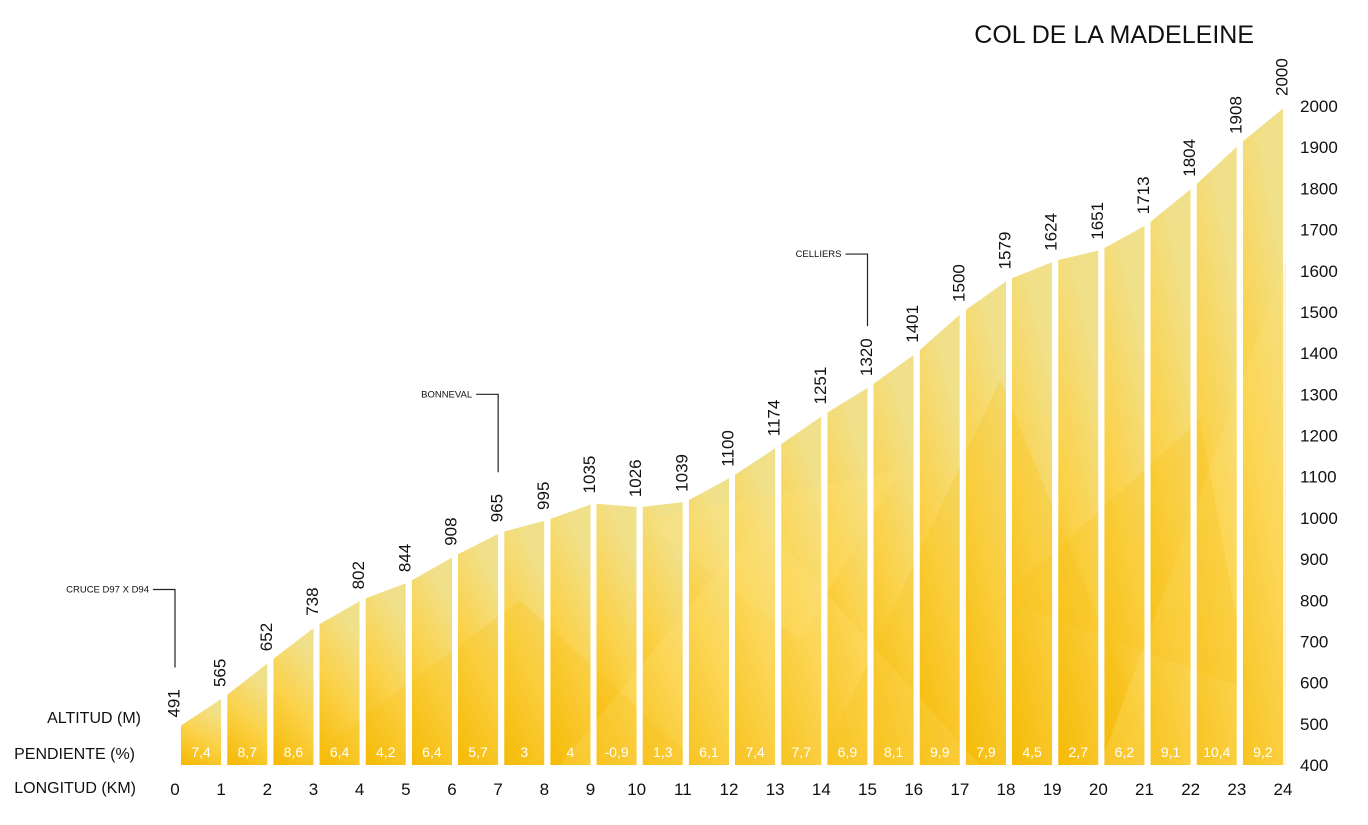 The height and width of the screenshot is (825, 1368). Describe the element at coordinates (446, 394) in the screenshot. I see `place-label-1: BONNEVAL` at that location.